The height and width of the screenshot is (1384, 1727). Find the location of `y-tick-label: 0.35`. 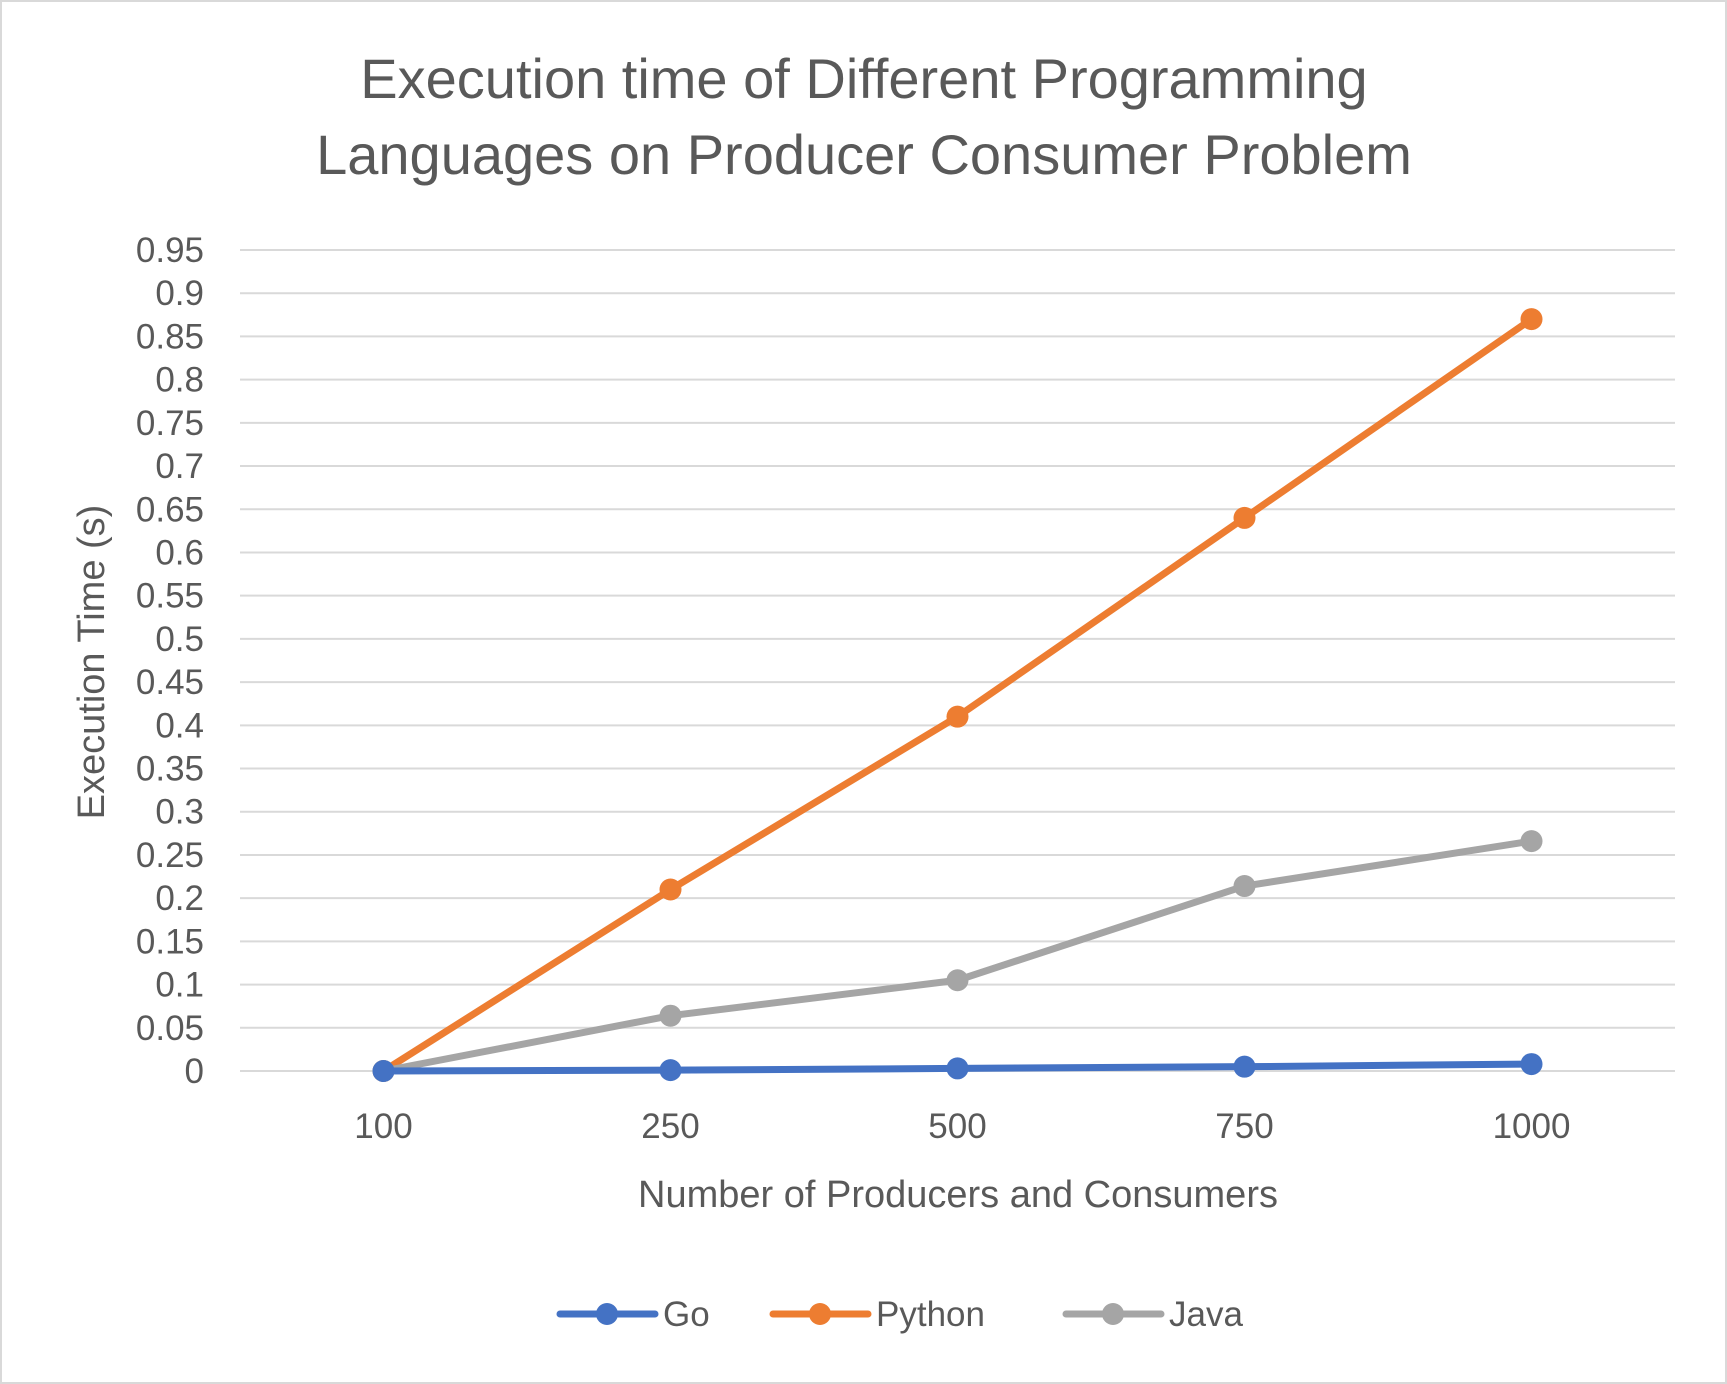

y-tick-label: 0.35 is located at coordinates (170, 769).